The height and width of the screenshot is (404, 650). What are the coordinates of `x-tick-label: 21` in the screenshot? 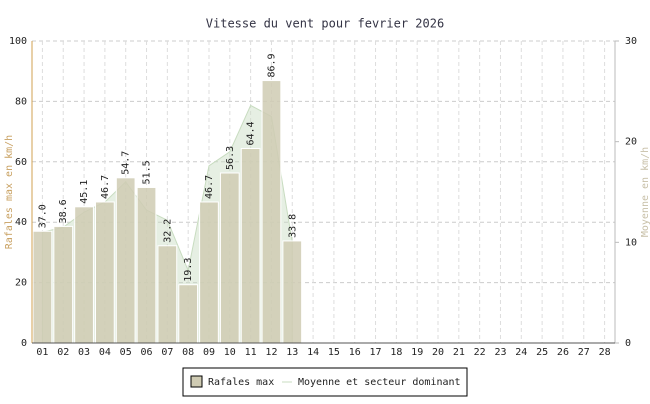 It's located at (459, 352).